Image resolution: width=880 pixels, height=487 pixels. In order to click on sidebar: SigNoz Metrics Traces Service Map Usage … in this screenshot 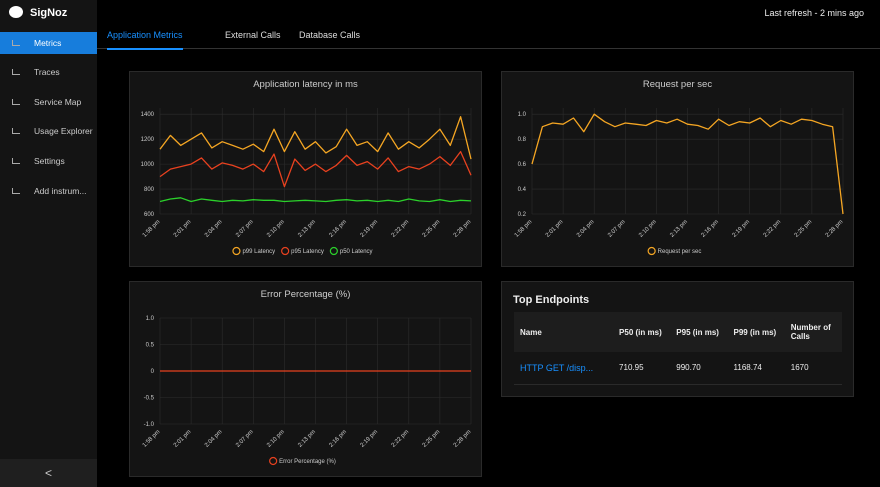, I will do `click(48, 243)`.